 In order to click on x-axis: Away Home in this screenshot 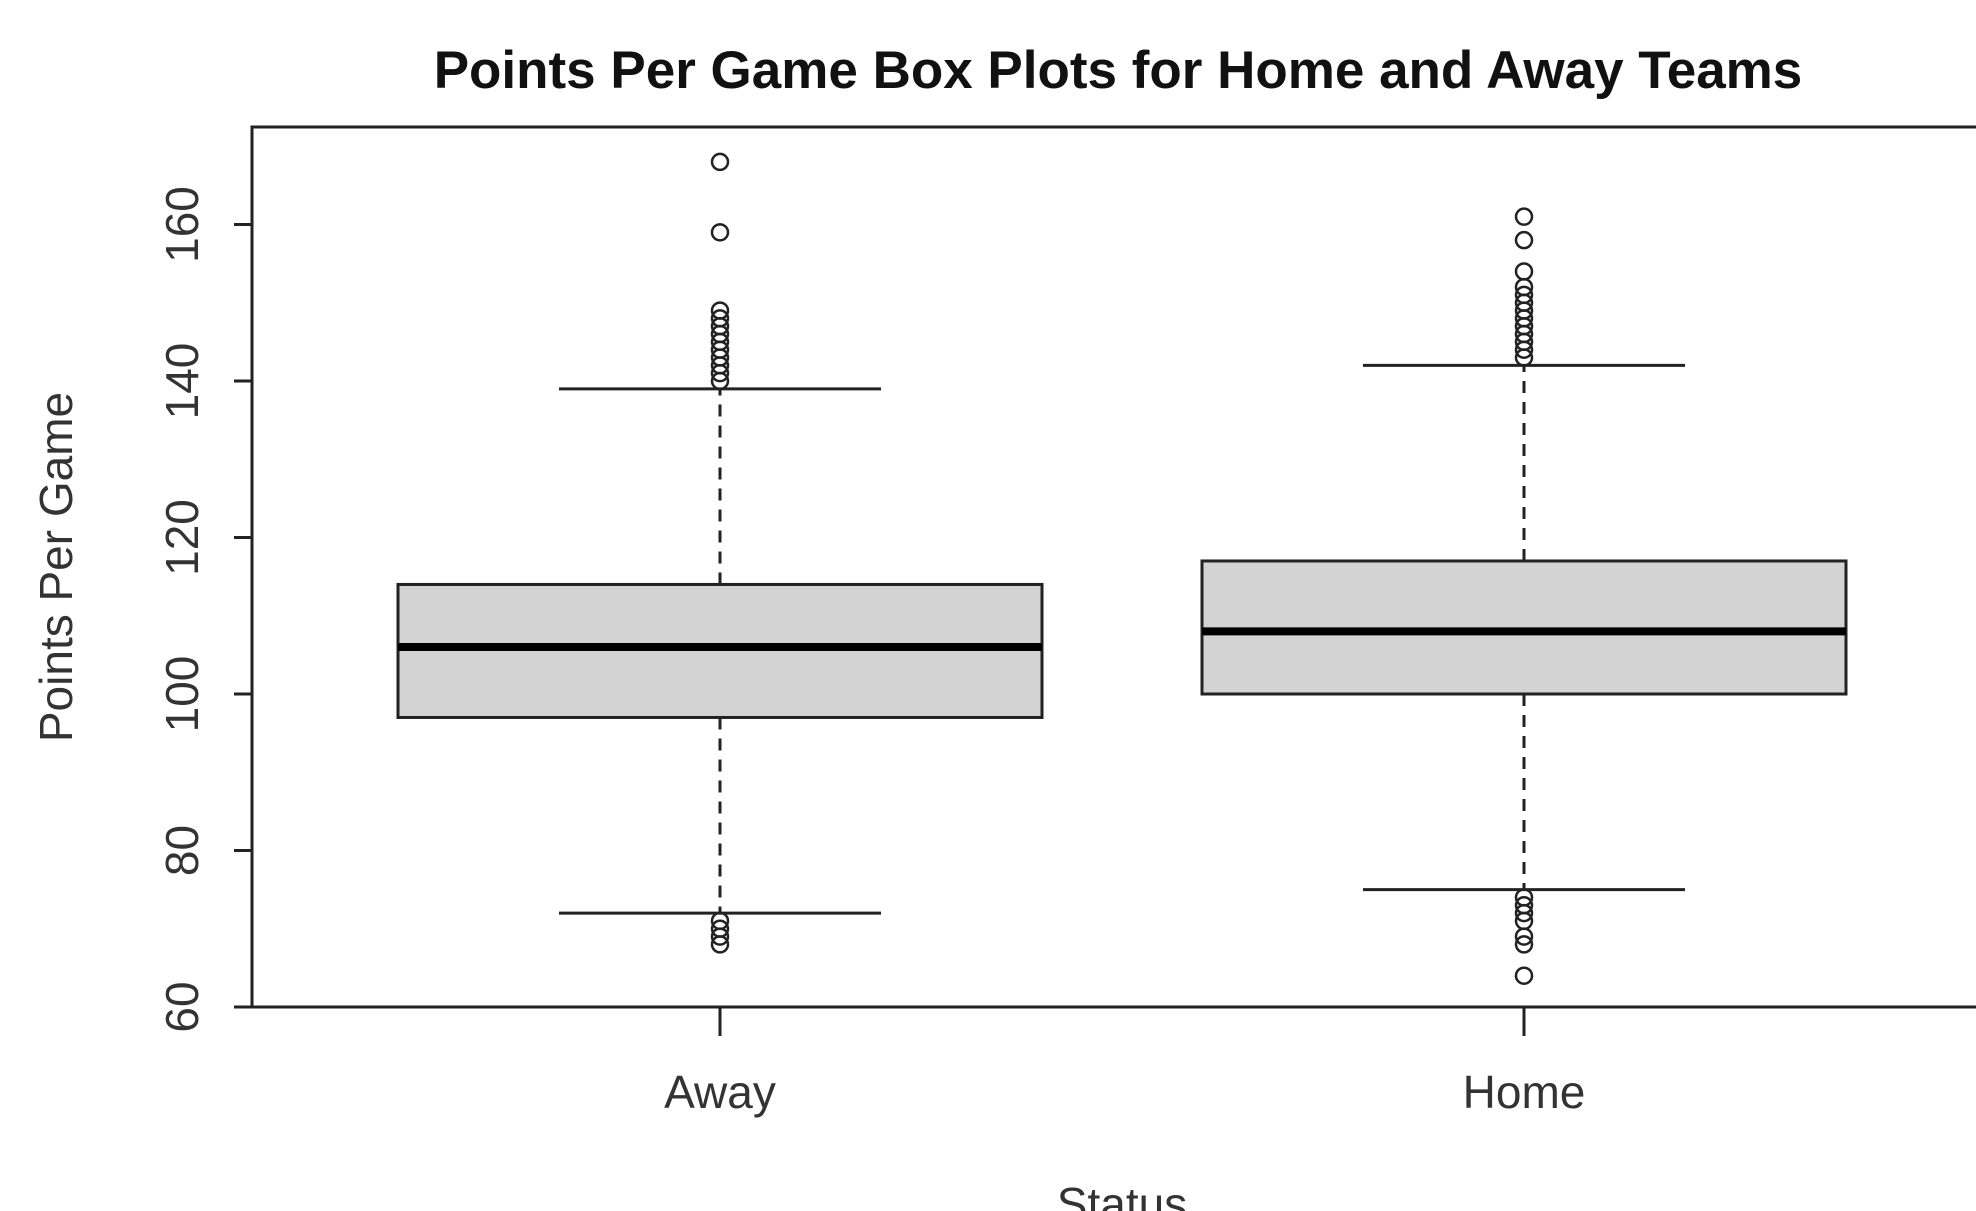, I will do `click(1124, 1062)`.